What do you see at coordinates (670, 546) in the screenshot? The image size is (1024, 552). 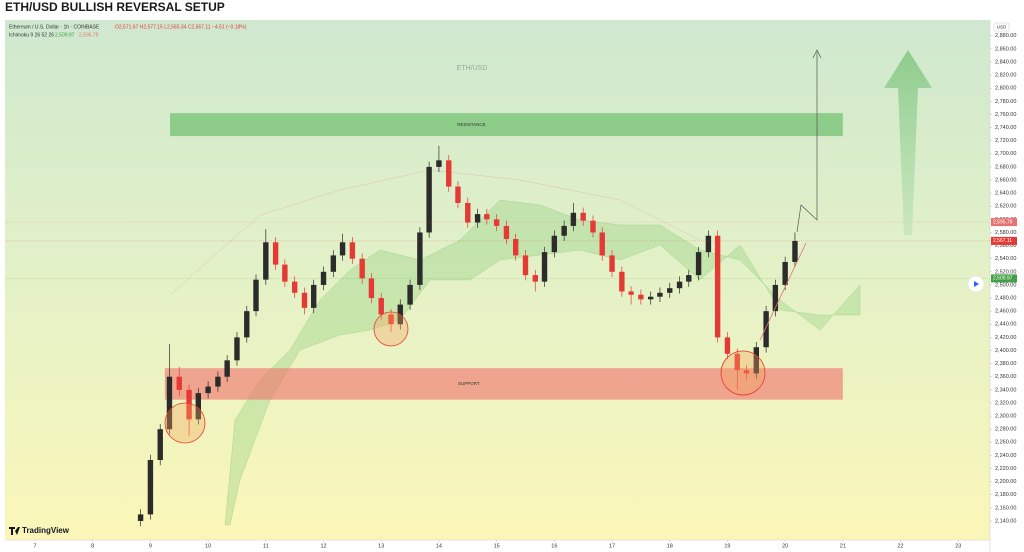 I see `x-tick-label: 18` at bounding box center [670, 546].